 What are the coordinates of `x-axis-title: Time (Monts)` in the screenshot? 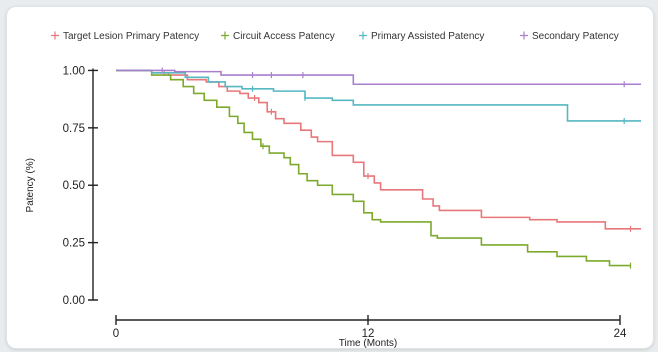 It's located at (368, 343).